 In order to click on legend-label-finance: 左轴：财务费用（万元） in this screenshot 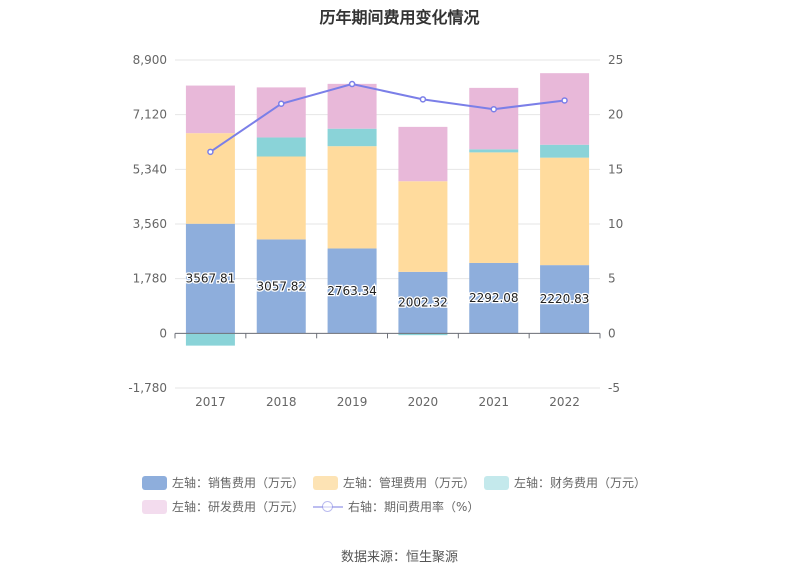, I will do `click(580, 483)`.